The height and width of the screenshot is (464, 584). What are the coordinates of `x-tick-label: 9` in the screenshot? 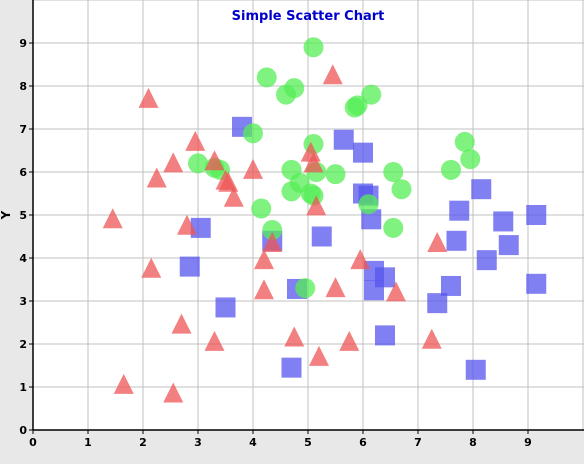 It's located at (528, 442).